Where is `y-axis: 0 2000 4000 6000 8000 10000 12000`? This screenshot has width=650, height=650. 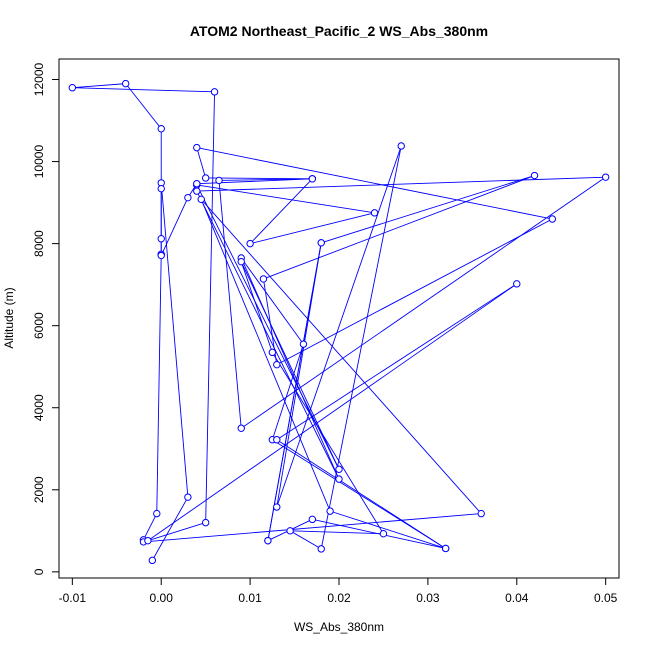
y-axis: 0 2000 4000 6000 8000 10000 12000 is located at coordinates (46, 319).